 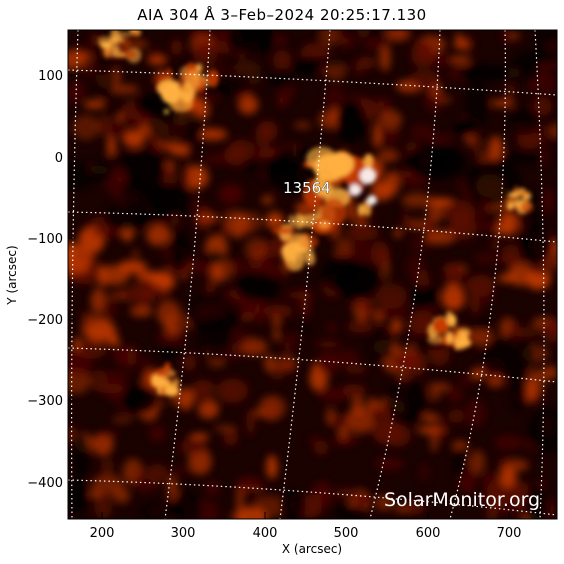 I want to click on active-region-label: 13564, so click(x=307, y=188).